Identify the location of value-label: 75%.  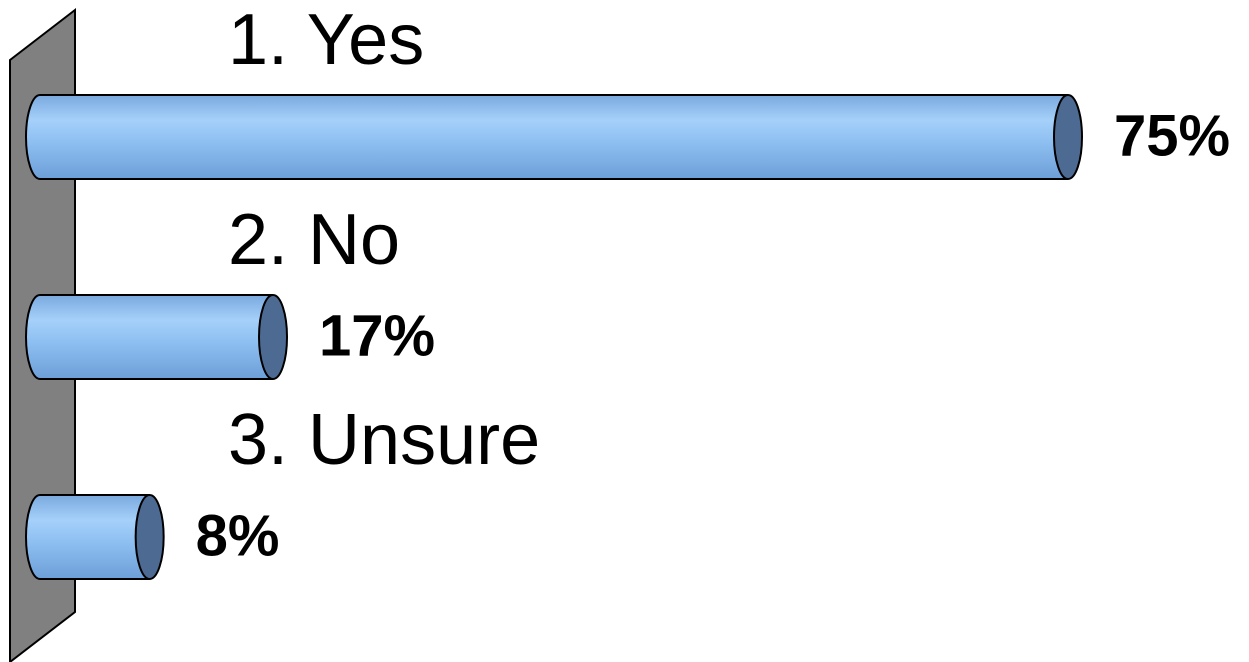
(1172, 135).